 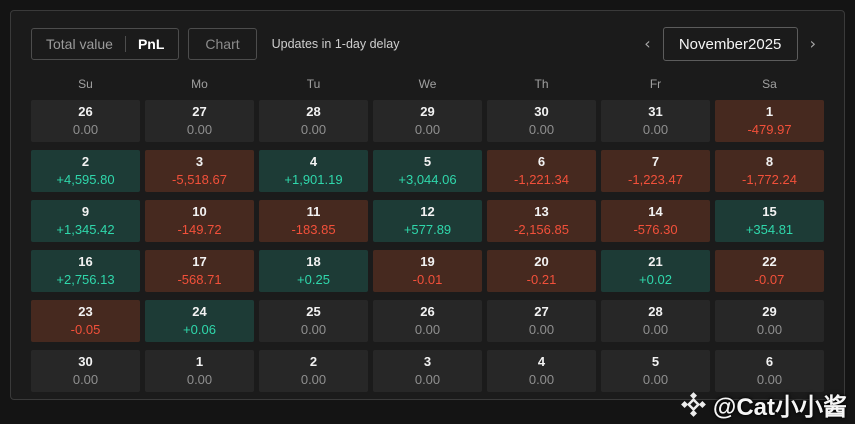 What do you see at coordinates (427, 212) in the screenshot?
I see `day-number: 12` at bounding box center [427, 212].